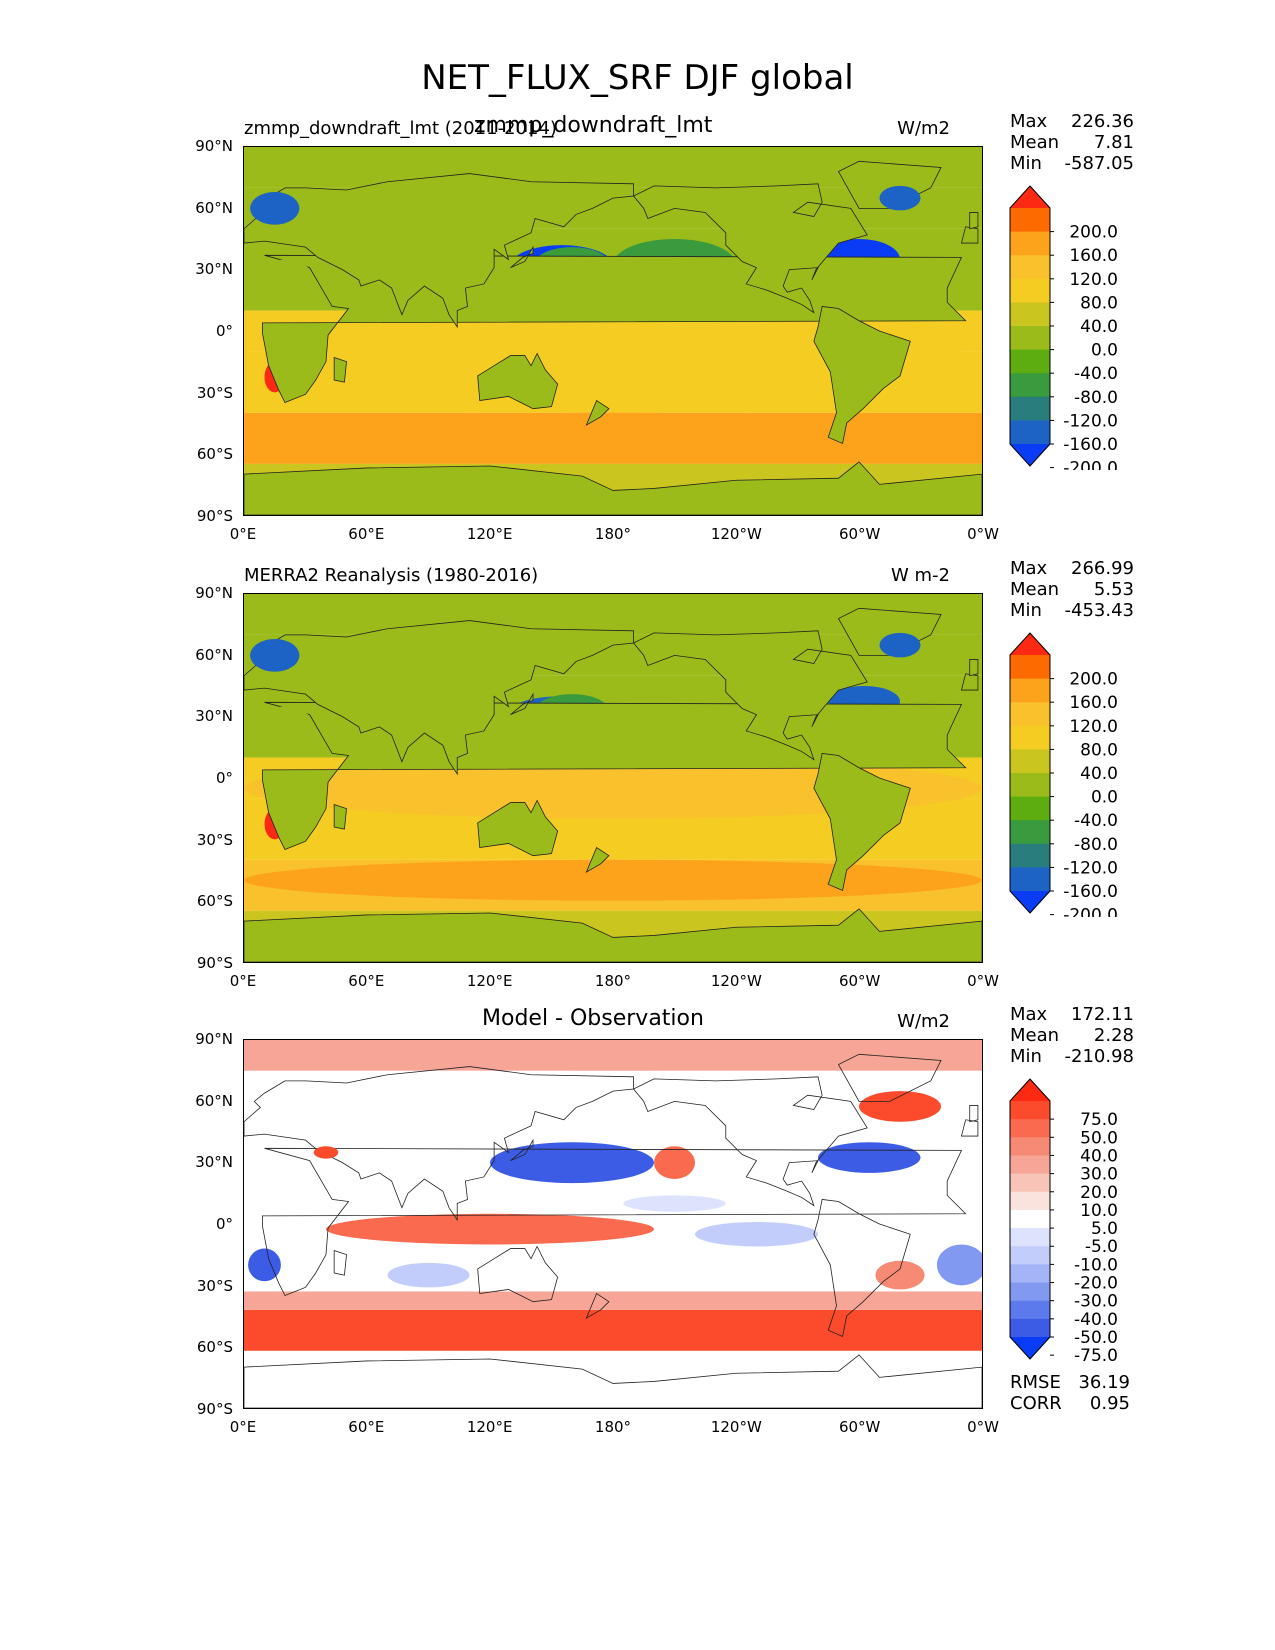  What do you see at coordinates (1090, 445) in the screenshot?
I see `colorbar-label: -160.0` at bounding box center [1090, 445].